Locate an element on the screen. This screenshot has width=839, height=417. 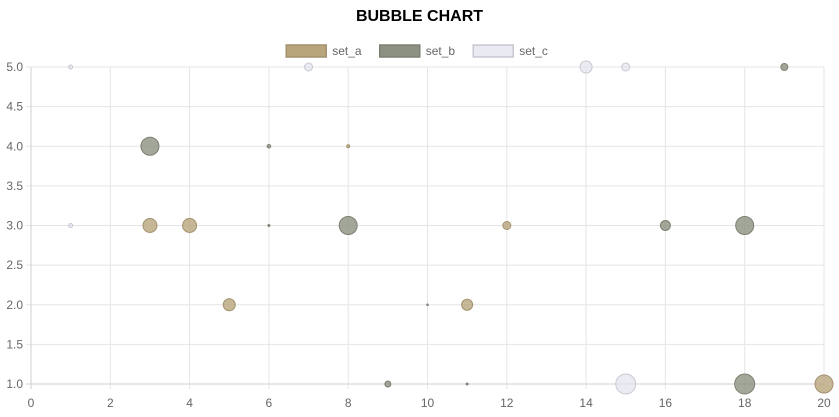
legend-label: set_b is located at coordinates (441, 51).